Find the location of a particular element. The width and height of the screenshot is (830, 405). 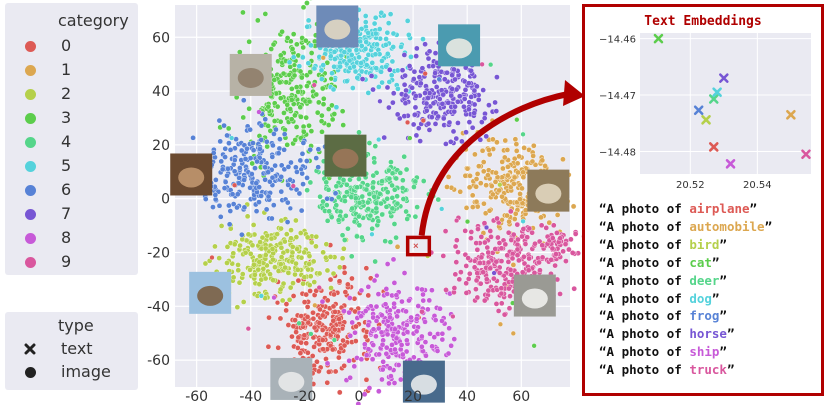

inset-chart: 20.52 20.54 −14.46 −14.47 −14.48 is located at coordinates (705, 112).